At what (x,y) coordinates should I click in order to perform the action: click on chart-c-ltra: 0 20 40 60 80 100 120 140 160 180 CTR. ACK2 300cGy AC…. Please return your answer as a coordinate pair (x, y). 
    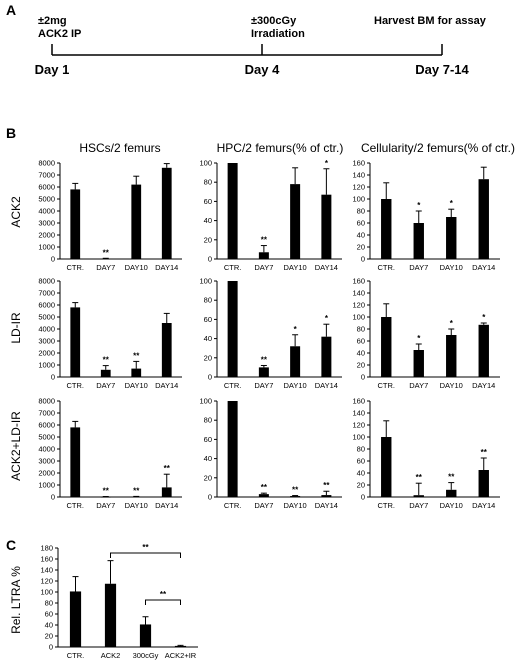
    Looking at the image, I should click on (119, 601).